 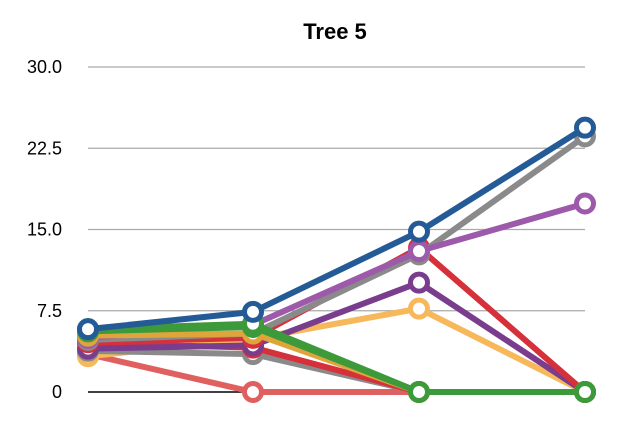 I want to click on y-tick-label: 30.0, so click(x=44, y=67).